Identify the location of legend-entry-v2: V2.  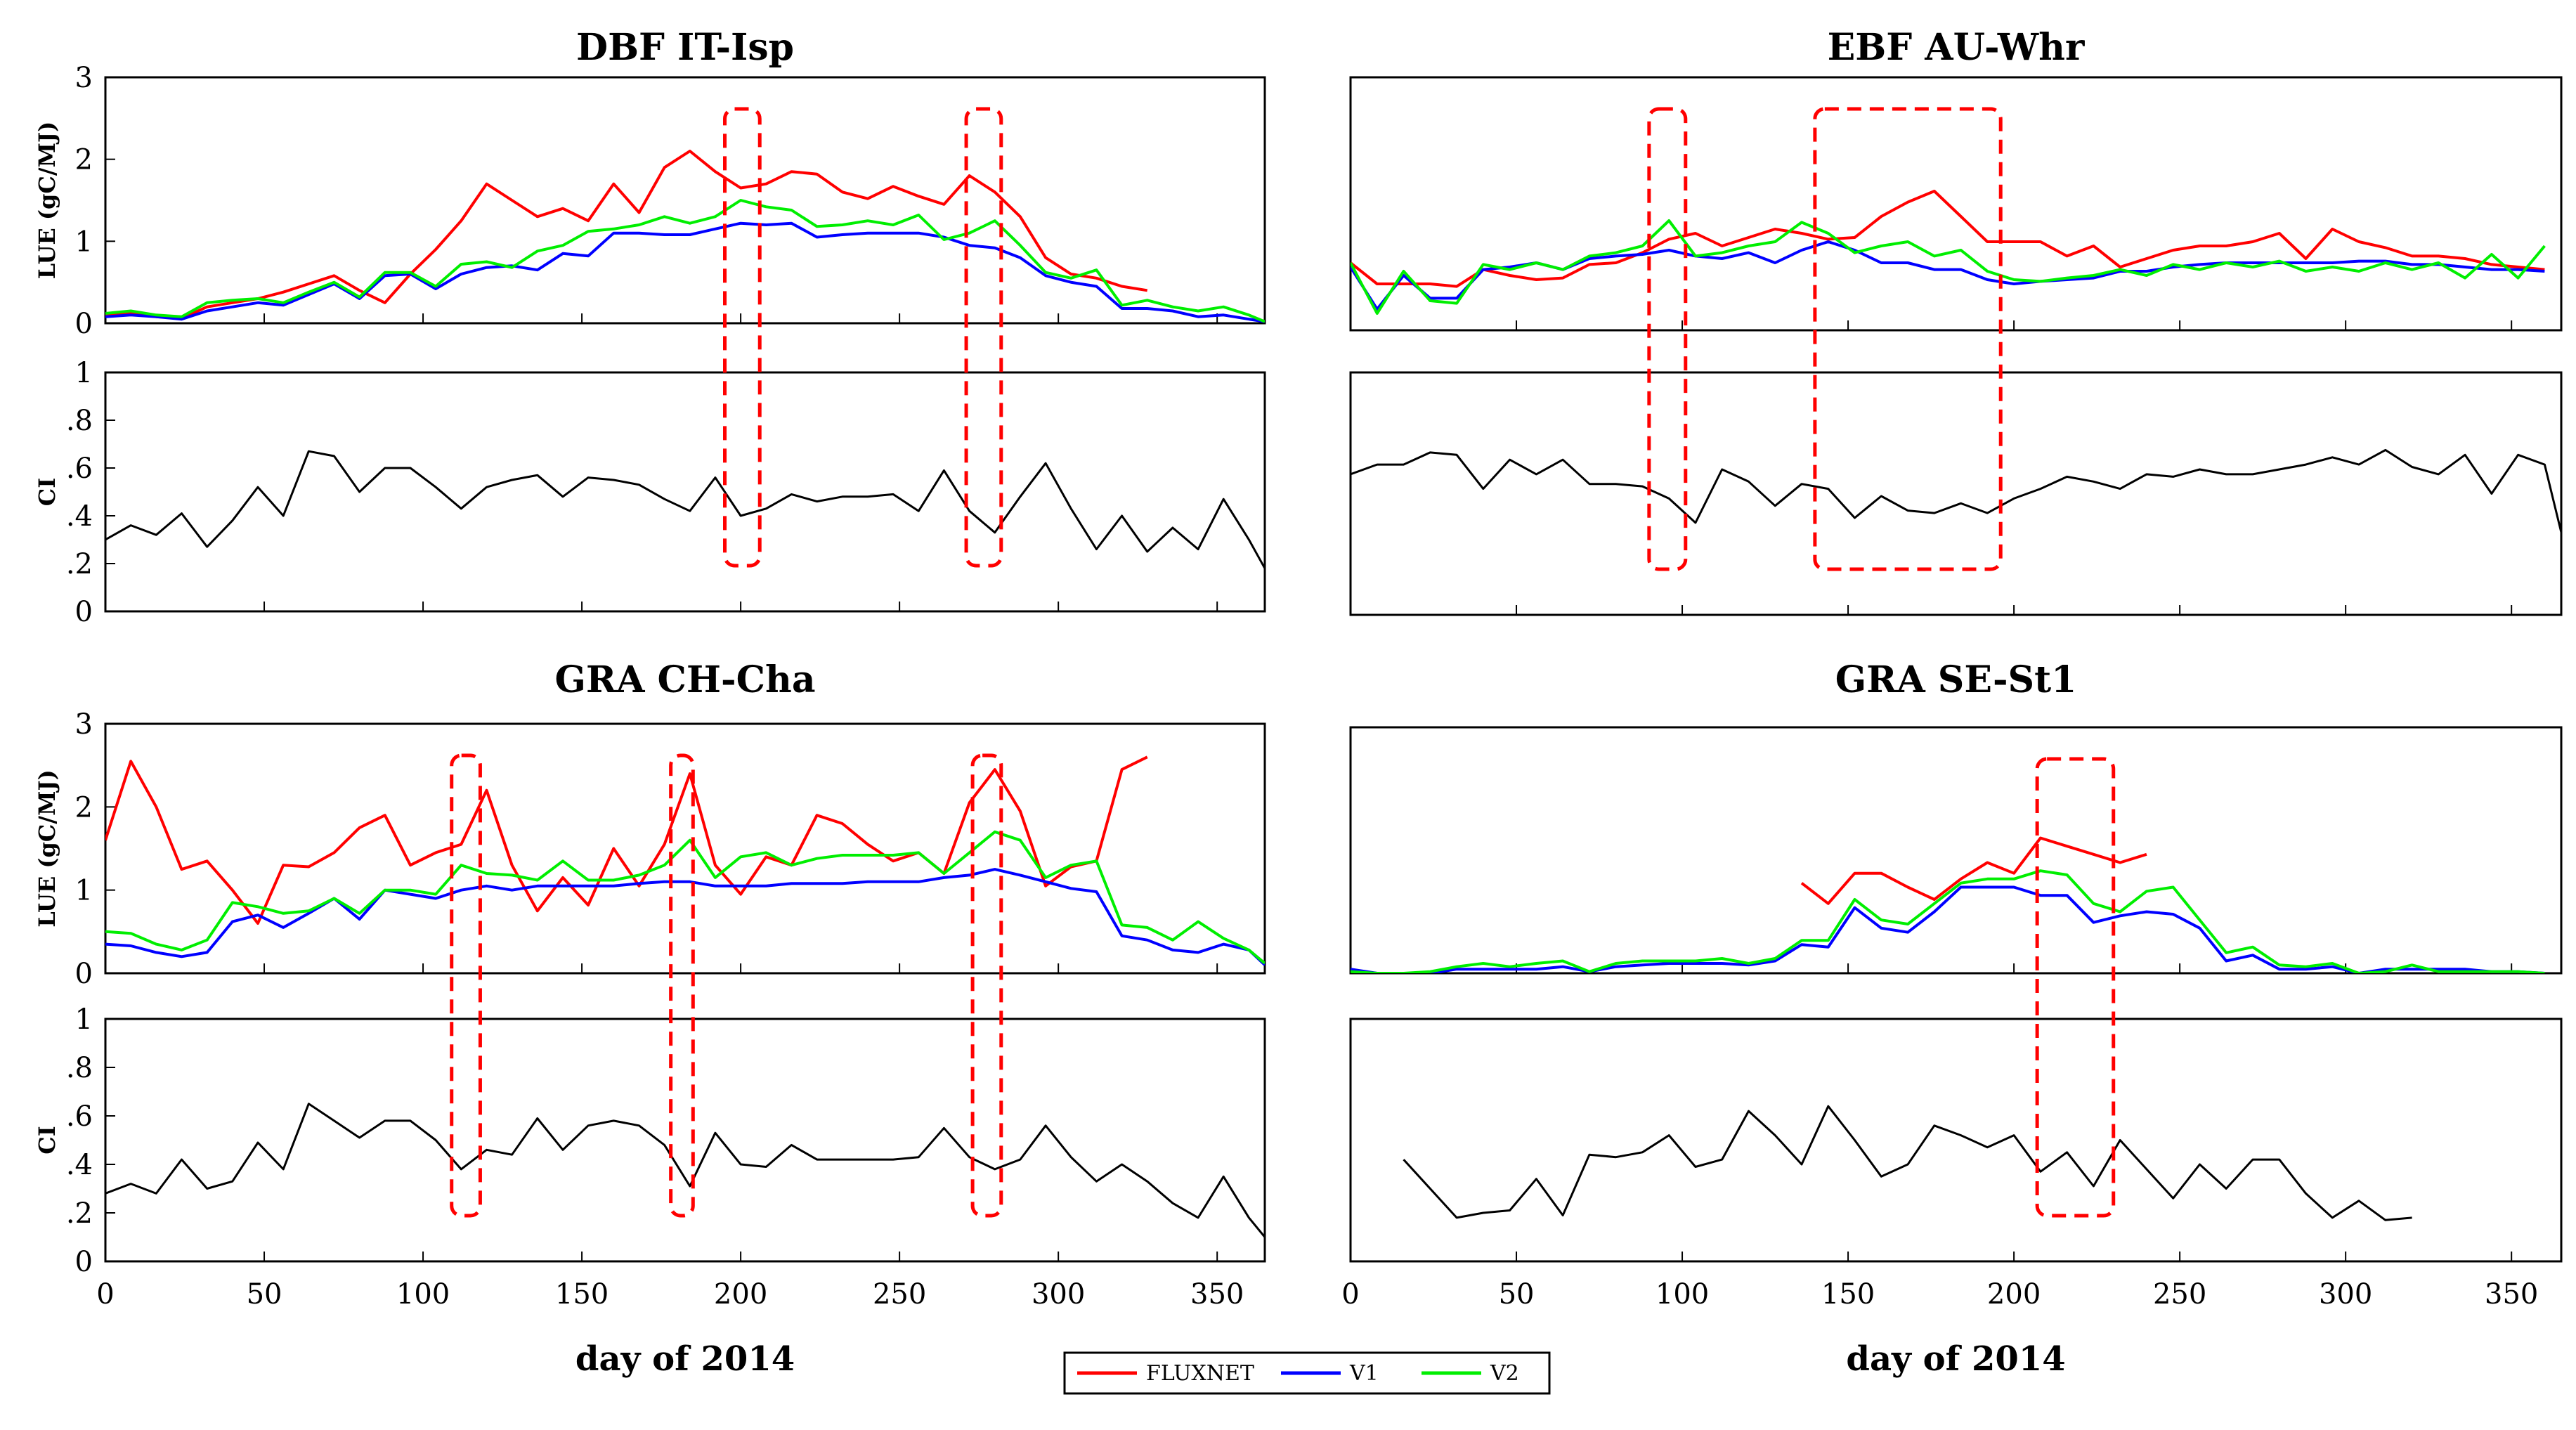
(1504, 1373).